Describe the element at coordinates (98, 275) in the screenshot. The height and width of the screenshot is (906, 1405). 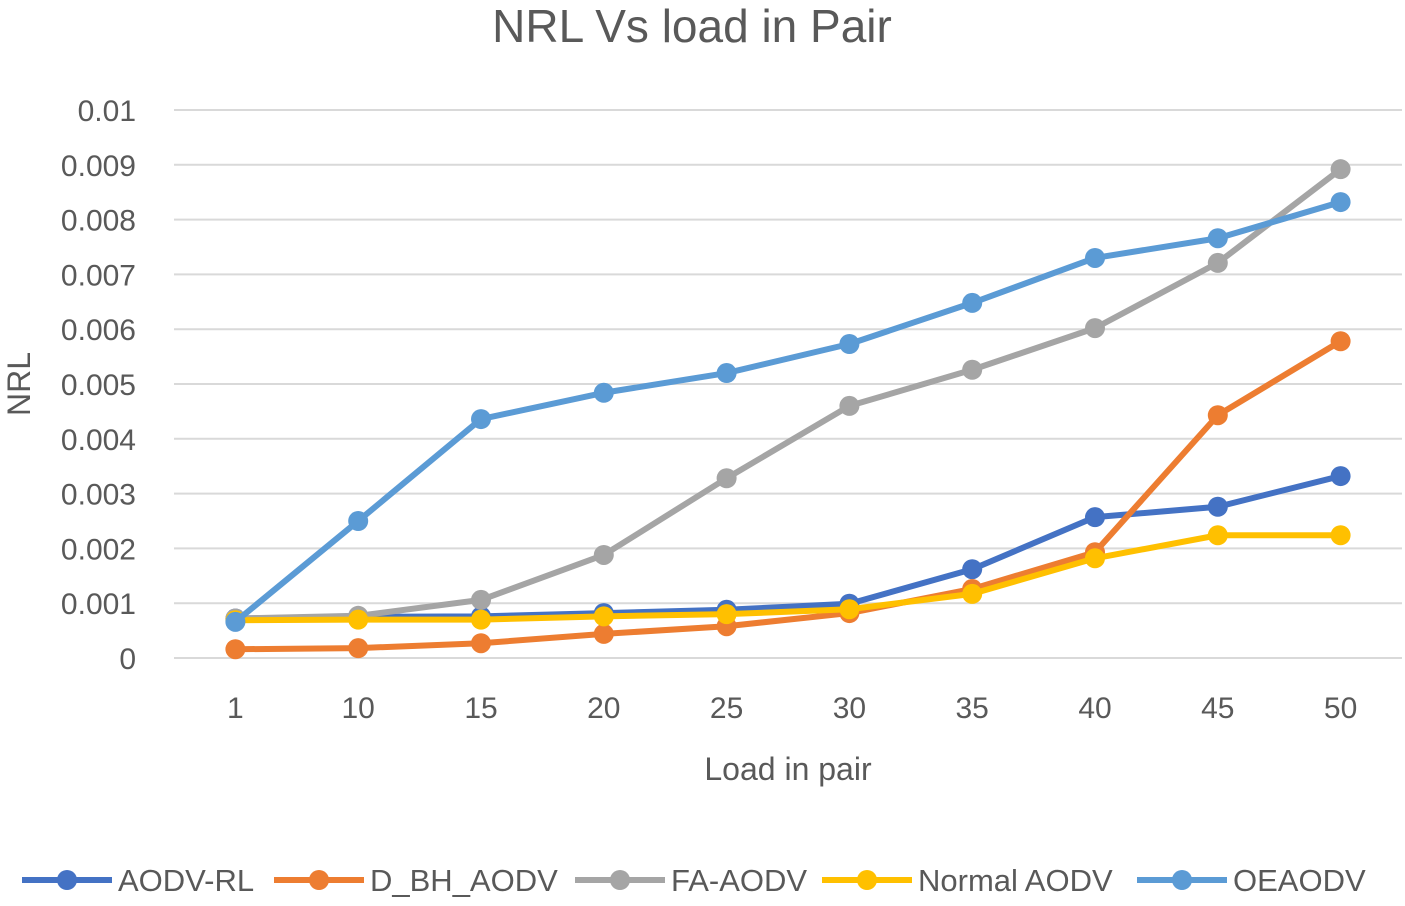
I see `y-tick-label: 0.007` at that location.